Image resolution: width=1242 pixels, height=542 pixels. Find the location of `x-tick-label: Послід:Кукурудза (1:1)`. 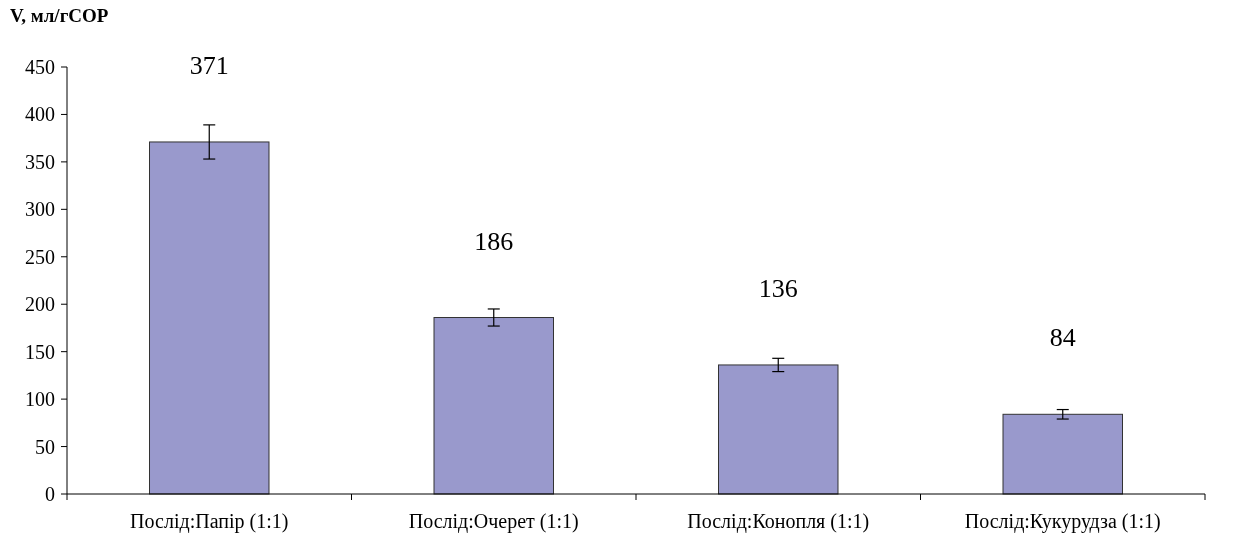

x-tick-label: Послід:Кукурудза (1:1) is located at coordinates (1062, 521).